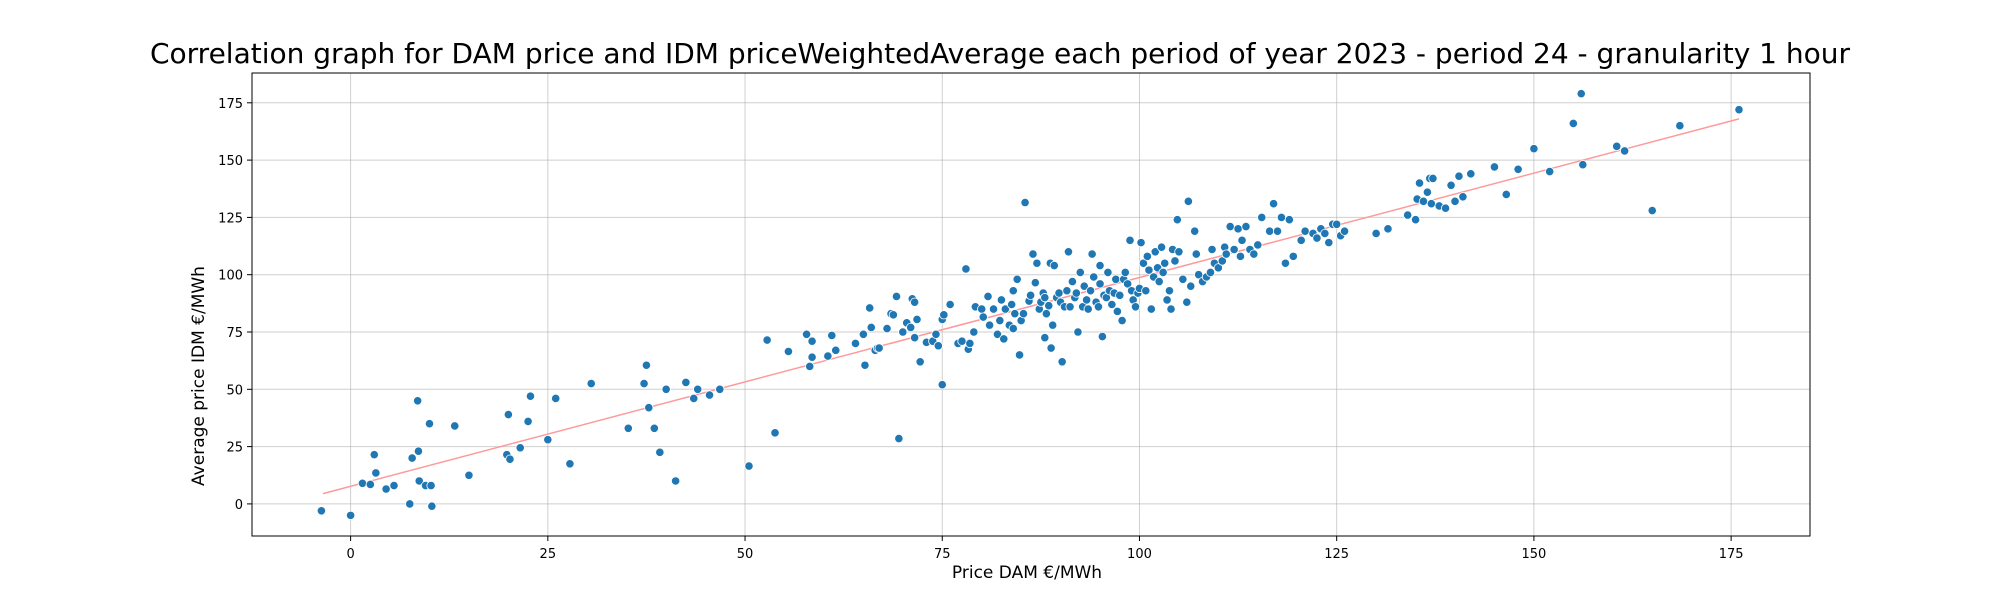 The image size is (2000, 600). Describe the element at coordinates (239, 505) in the screenshot. I see `y-tick-label: 0` at that location.